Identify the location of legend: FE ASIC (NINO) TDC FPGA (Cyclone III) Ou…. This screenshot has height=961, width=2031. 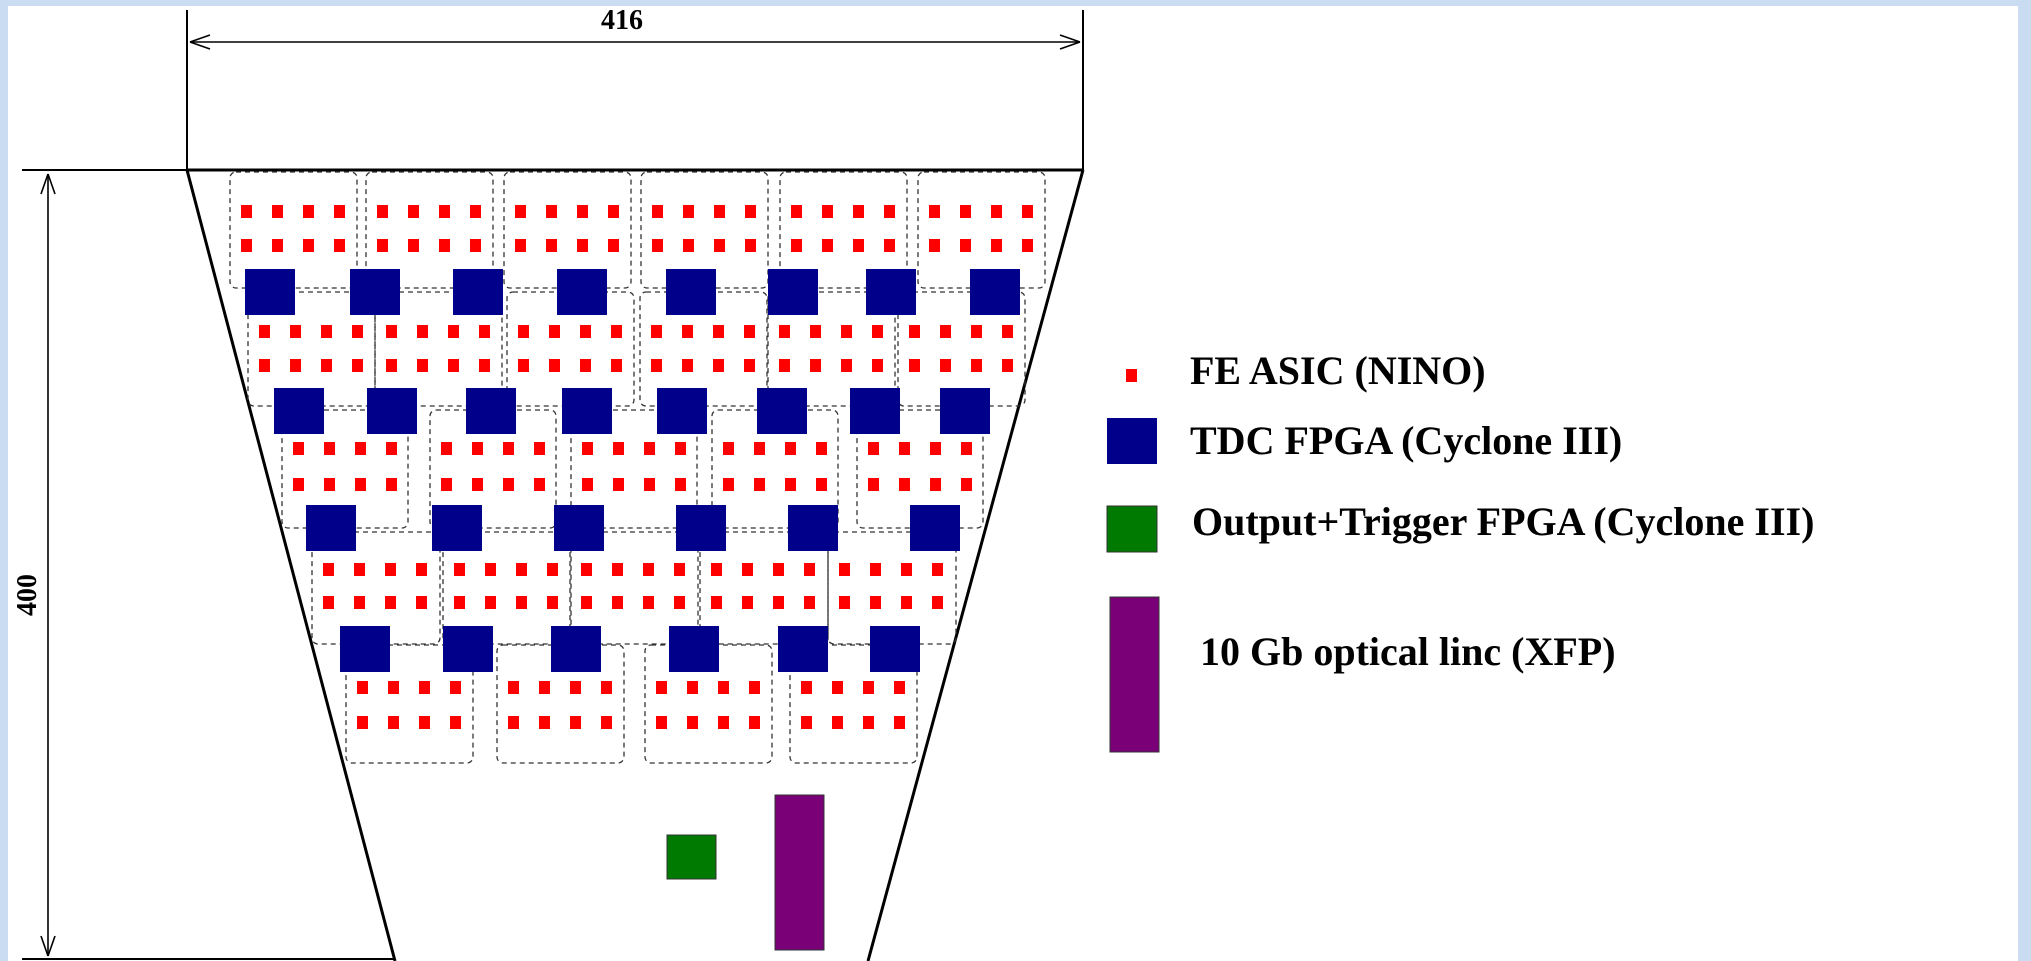
(1460, 550).